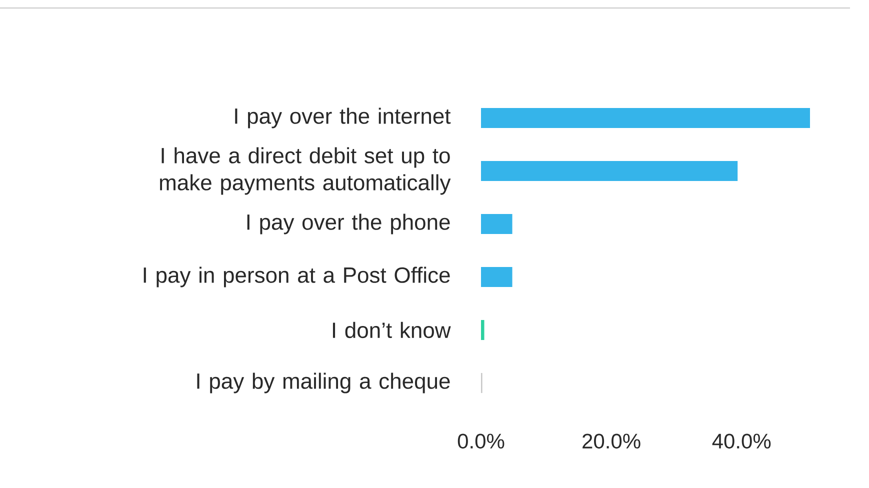  Describe the element at coordinates (481, 441) in the screenshot. I see `x-tick-label: 0.0%` at that location.